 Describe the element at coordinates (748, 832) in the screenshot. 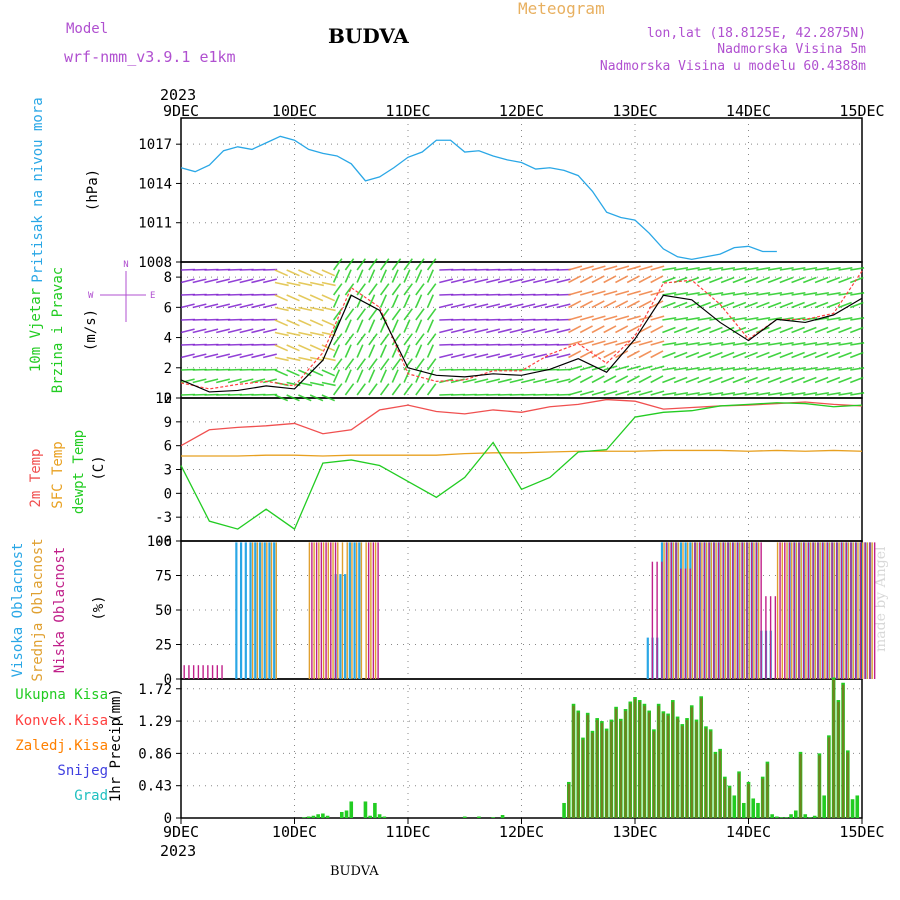

I see `bottom-xtick-label: 14DEC` at that location.